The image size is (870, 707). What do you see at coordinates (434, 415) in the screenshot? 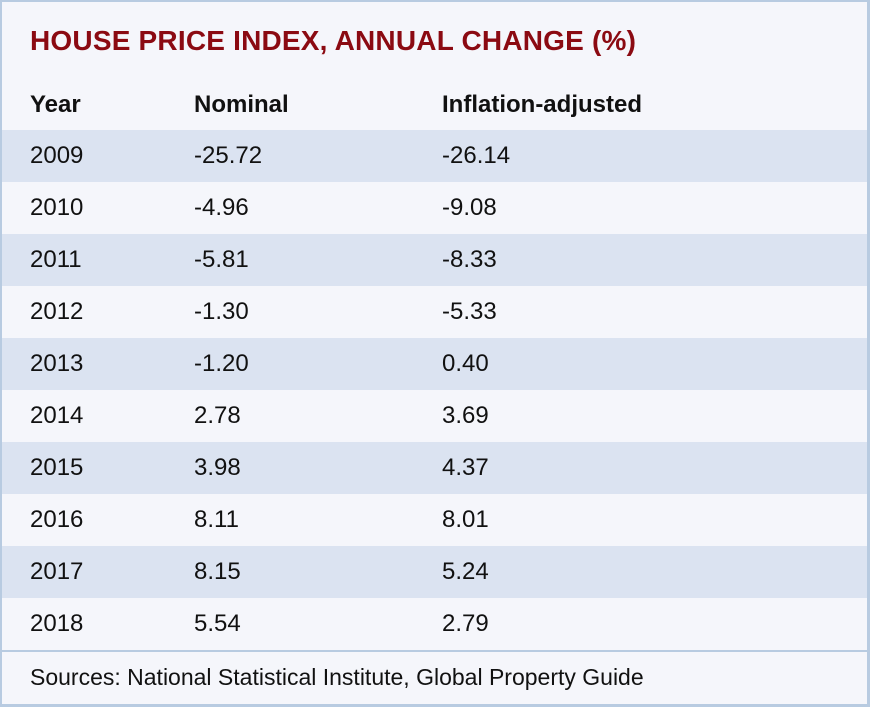
I see `table-row: 2014 2.78 3.69` at bounding box center [434, 415].